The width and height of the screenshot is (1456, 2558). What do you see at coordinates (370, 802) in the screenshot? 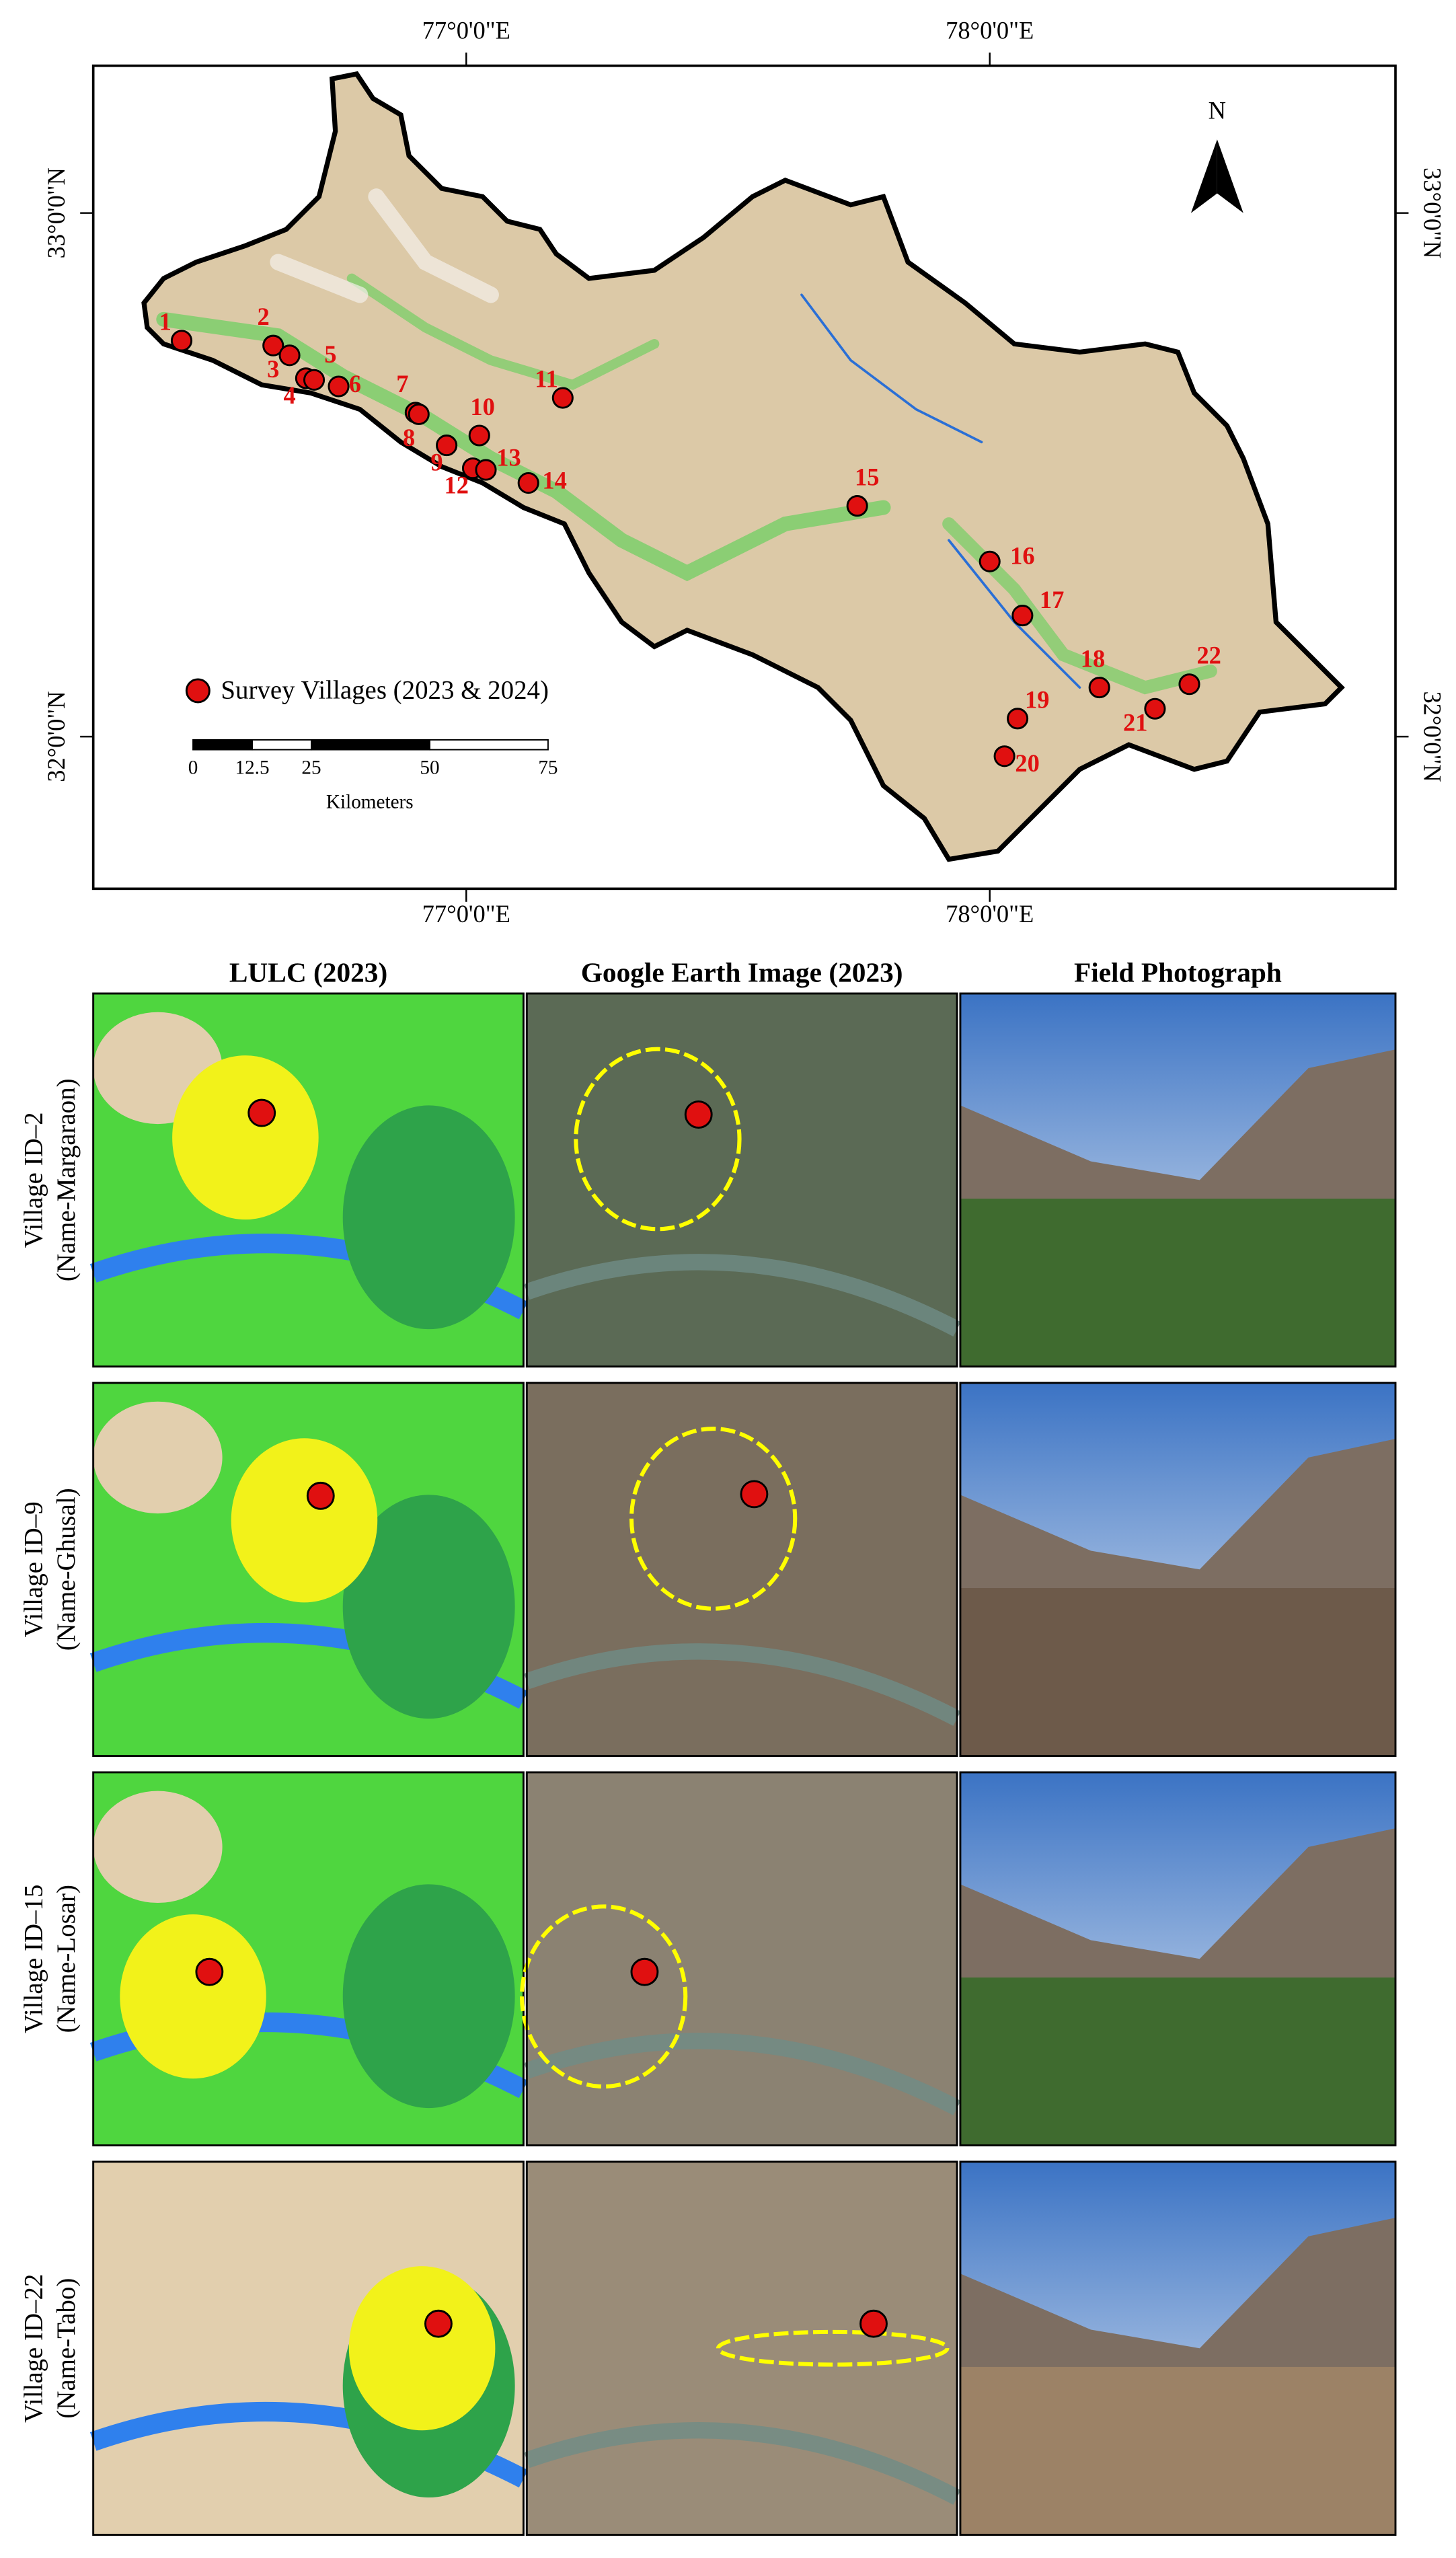
I see `scale-unit: Kilometers` at bounding box center [370, 802].